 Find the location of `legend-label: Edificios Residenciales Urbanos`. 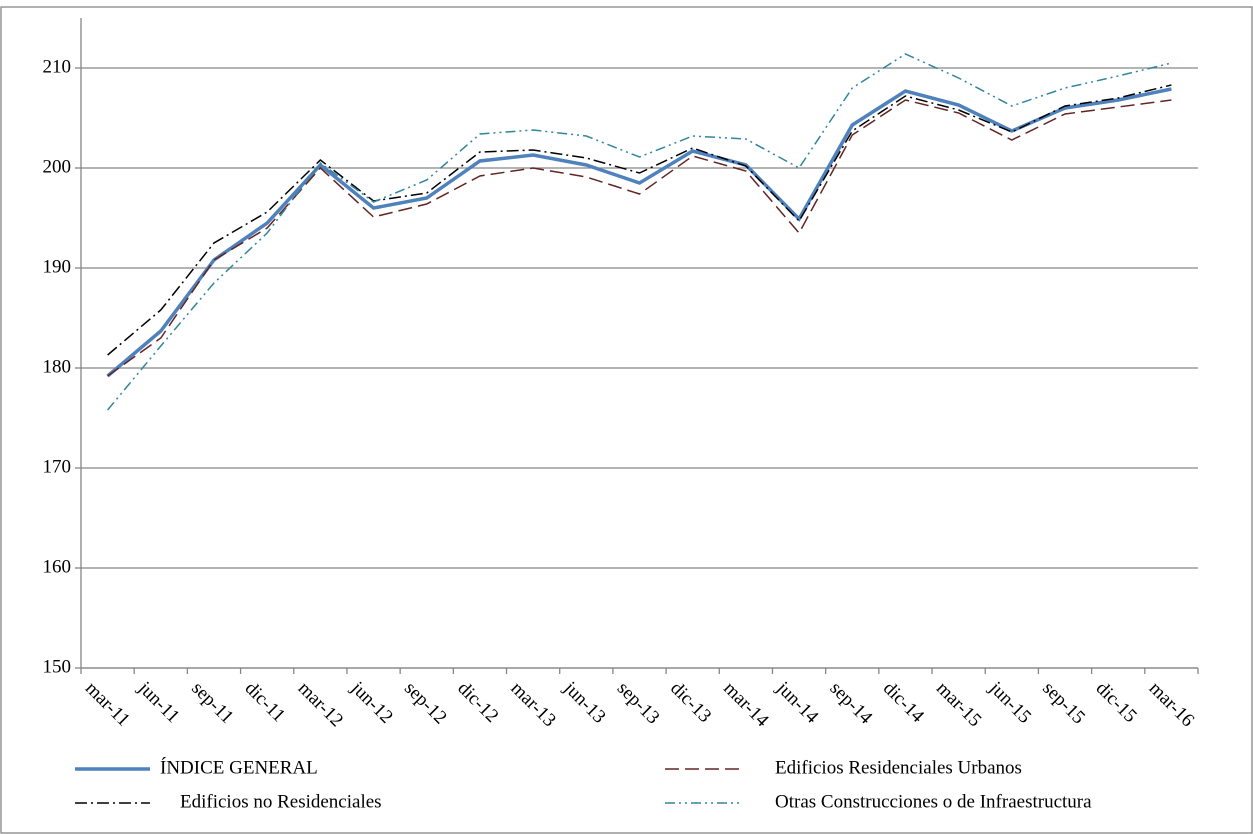

legend-label: Edificios Residenciales Urbanos is located at coordinates (898, 767).